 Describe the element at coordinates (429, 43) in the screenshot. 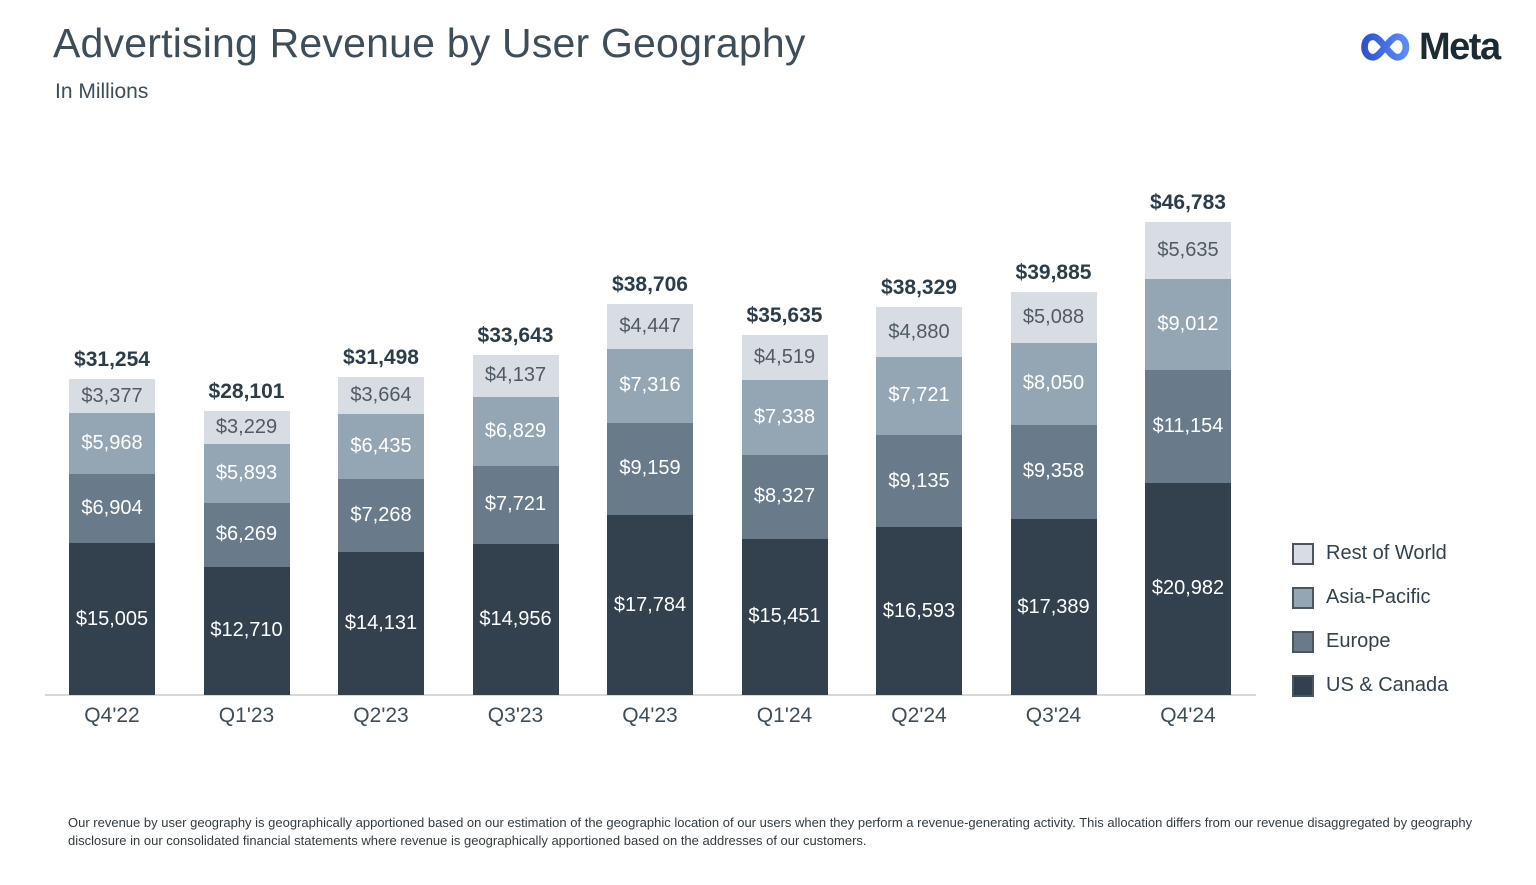

I see `page-title: Advertising Revenue by User Geography` at that location.